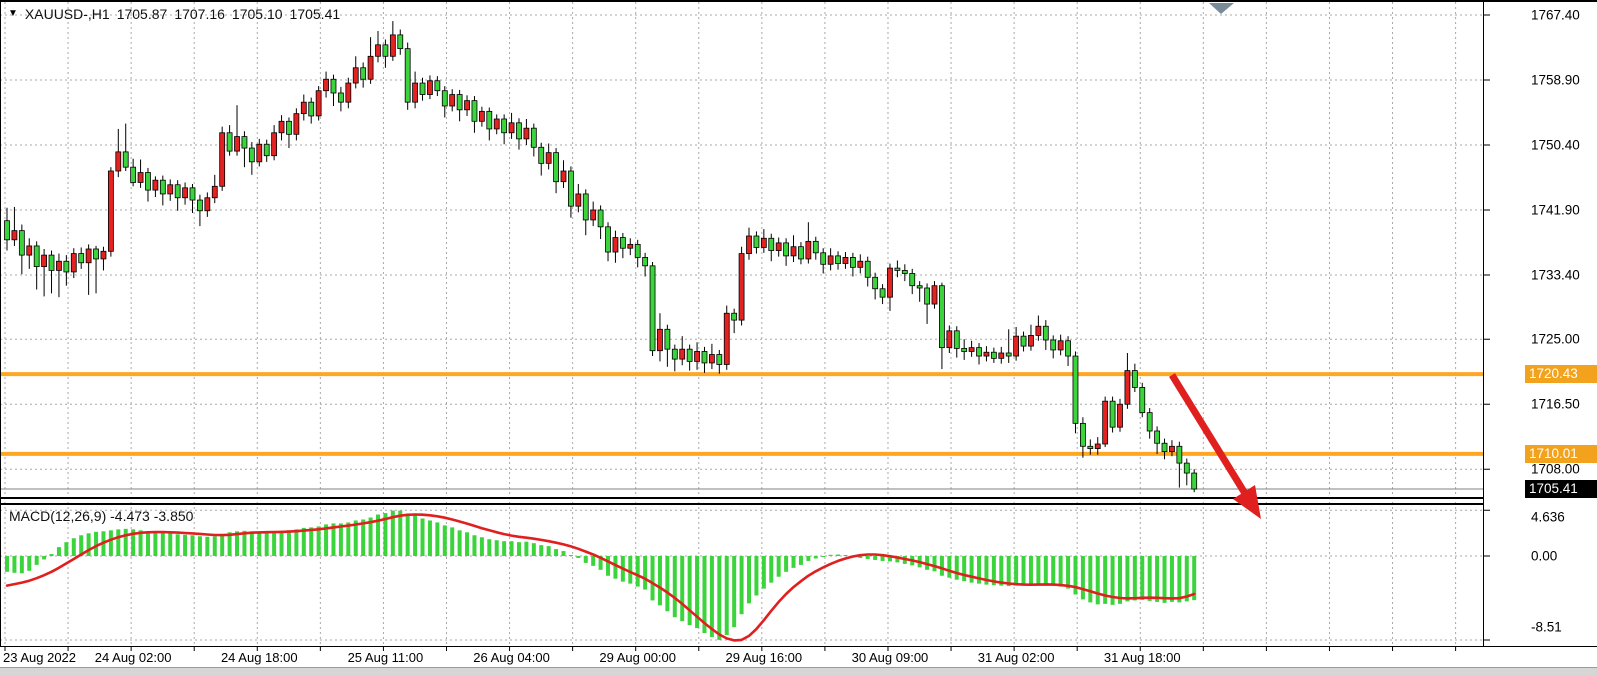 The width and height of the screenshot is (1597, 675). Describe the element at coordinates (1546, 627) in the screenshot. I see `macd-tick-label: -8.51` at that location.